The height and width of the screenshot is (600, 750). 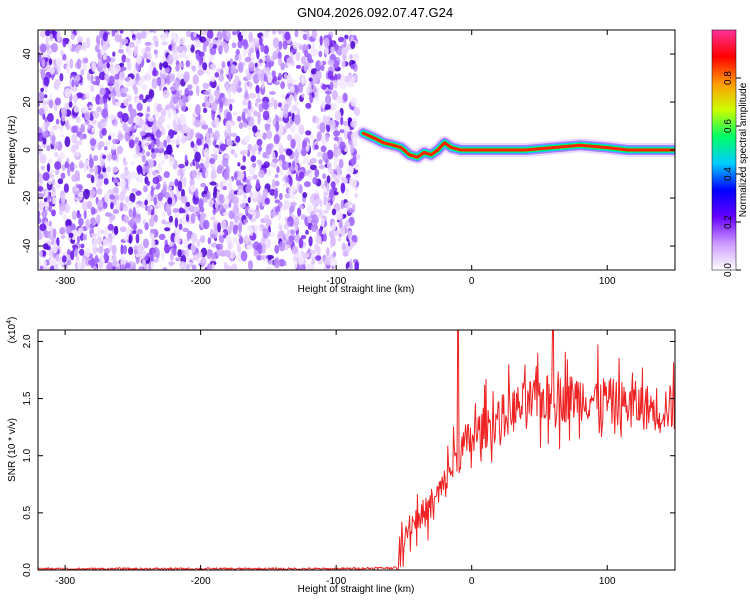 I want to click on x-tick-label: -100, so click(x=336, y=281).